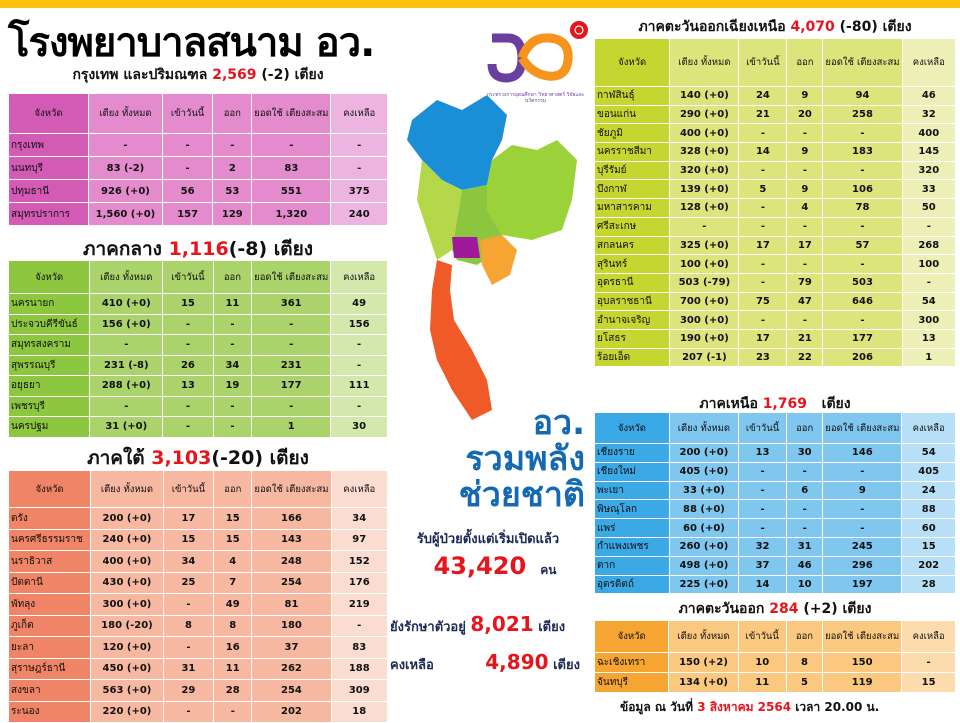 The image size is (960, 723). I want to click on value-cell: 300, so click(929, 320).